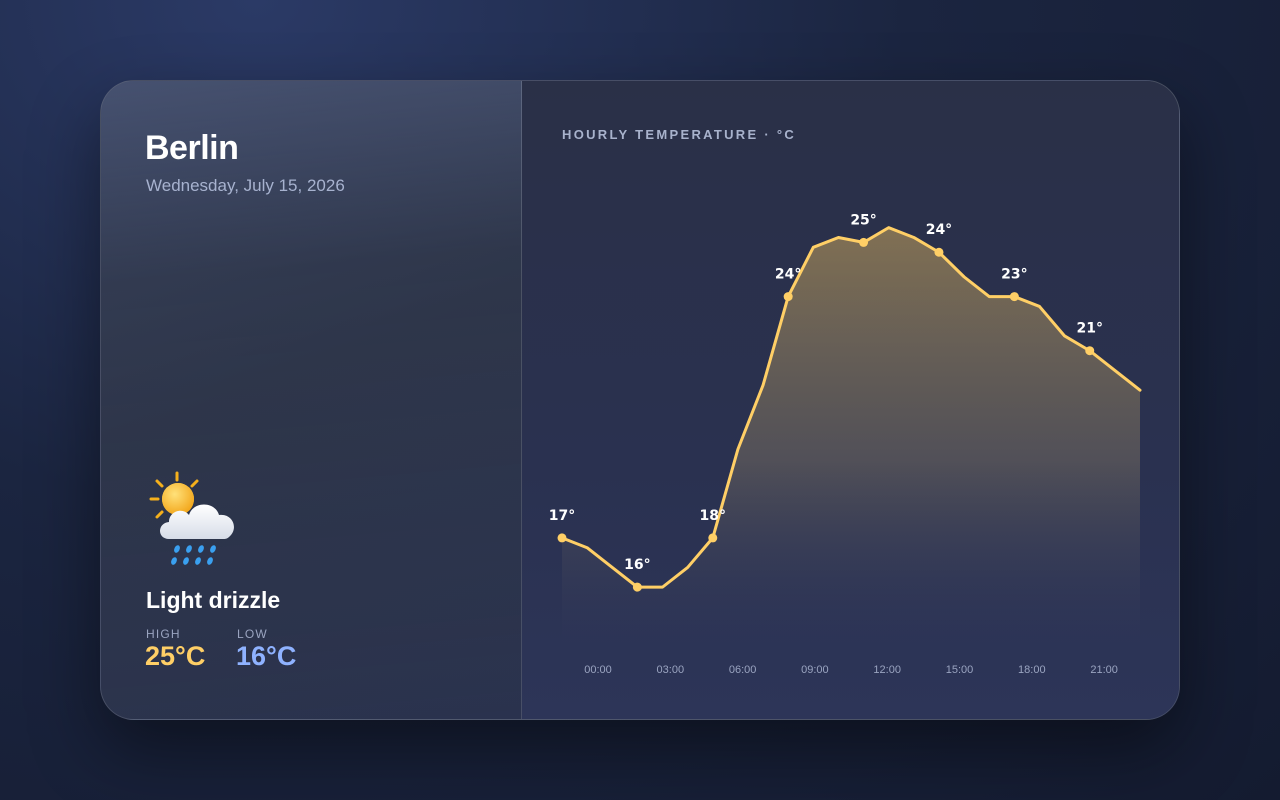 Image resolution: width=1280 pixels, height=800 pixels. I want to click on temperature-point-label: 21°, so click(1089, 329).